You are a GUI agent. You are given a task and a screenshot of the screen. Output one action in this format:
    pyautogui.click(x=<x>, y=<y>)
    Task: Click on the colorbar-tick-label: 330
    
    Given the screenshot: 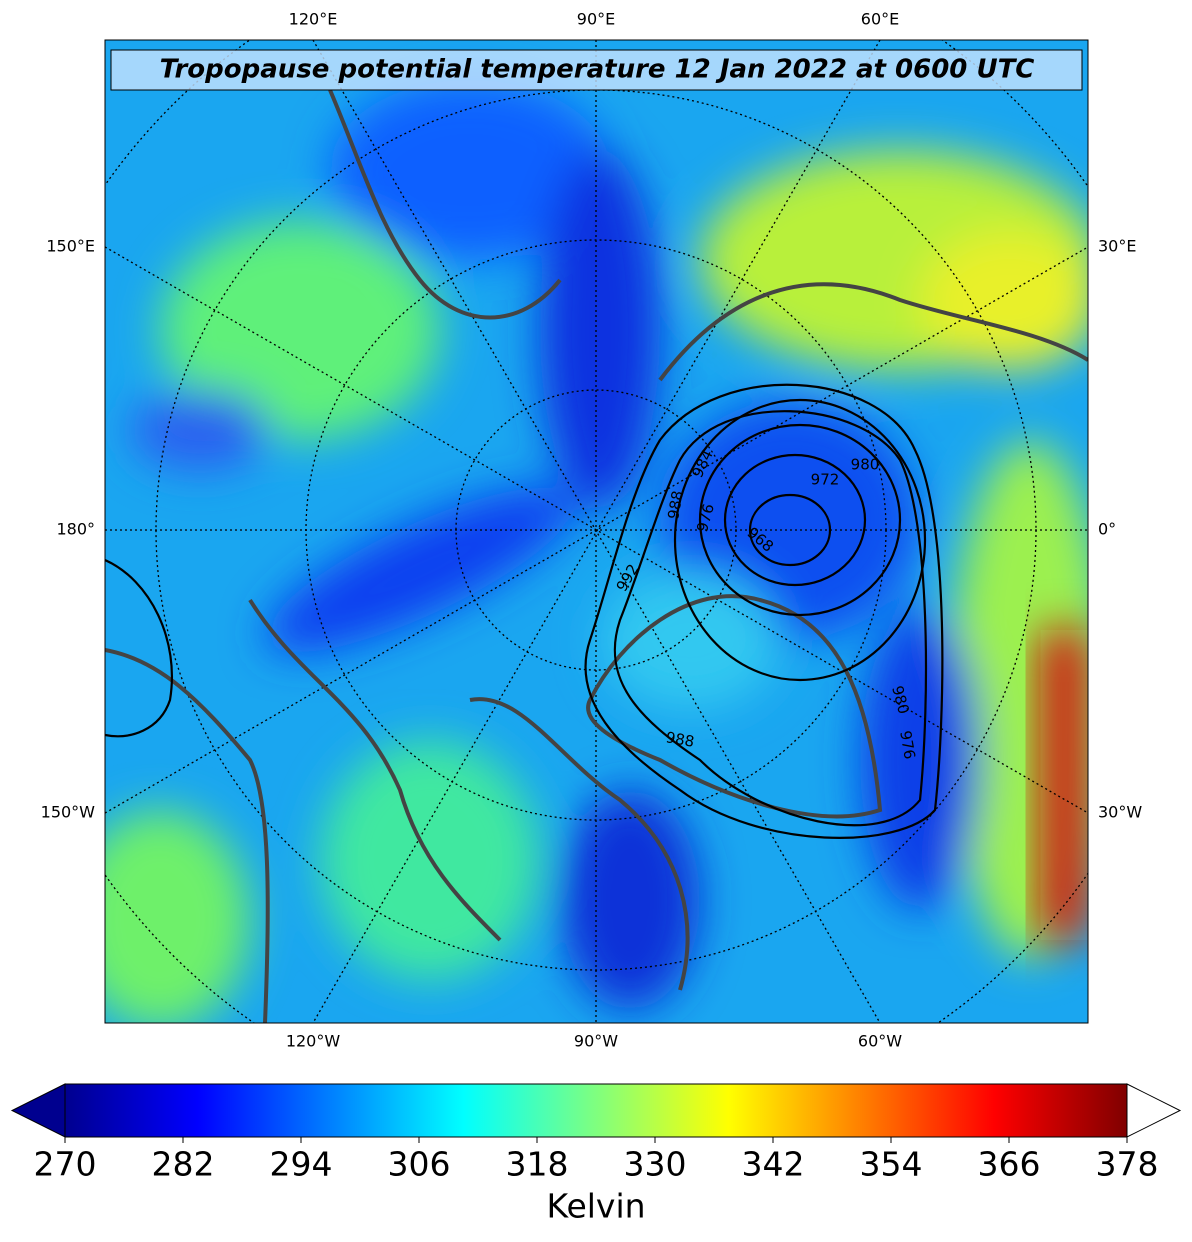 What is the action you would take?
    pyautogui.click(x=655, y=1164)
    